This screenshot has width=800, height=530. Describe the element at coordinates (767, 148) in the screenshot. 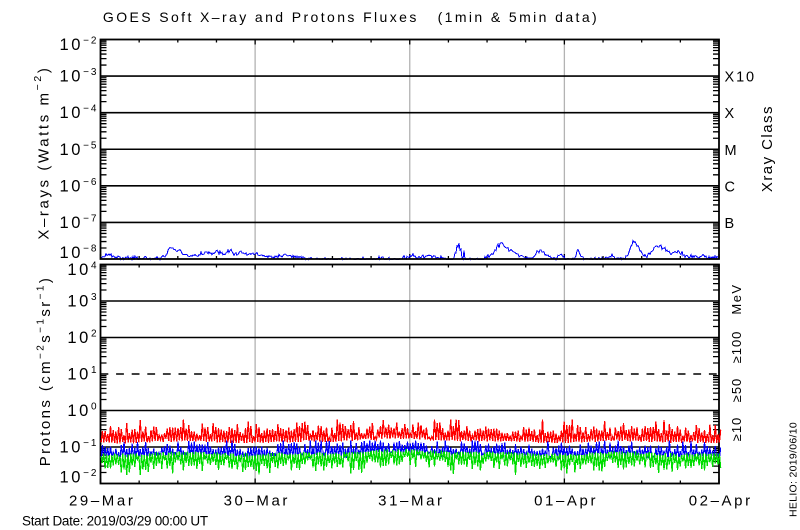

I see `svg-text: Xray Class` at that location.